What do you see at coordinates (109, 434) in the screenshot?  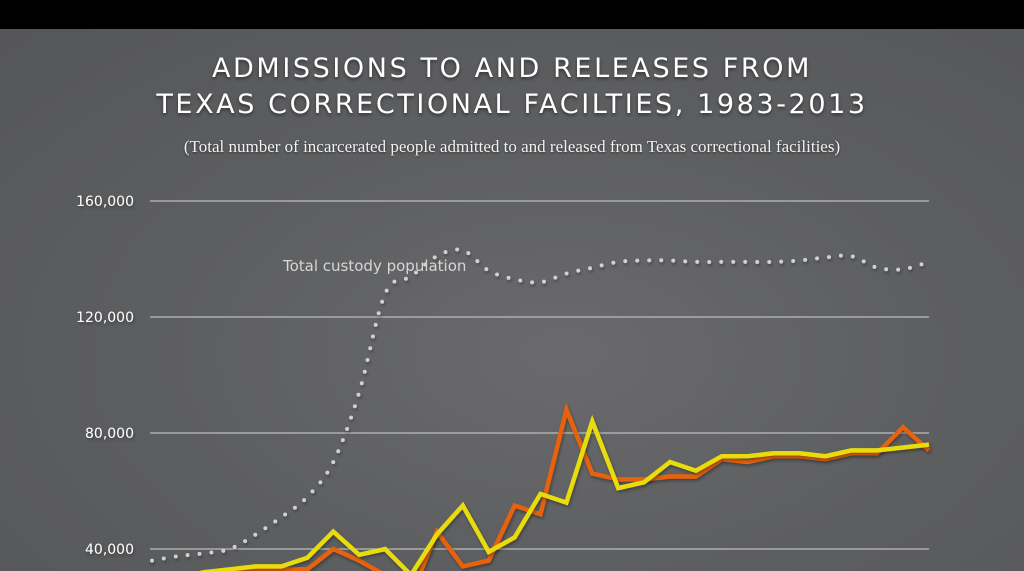 I see `y-tick-label: 80,000` at bounding box center [109, 434].